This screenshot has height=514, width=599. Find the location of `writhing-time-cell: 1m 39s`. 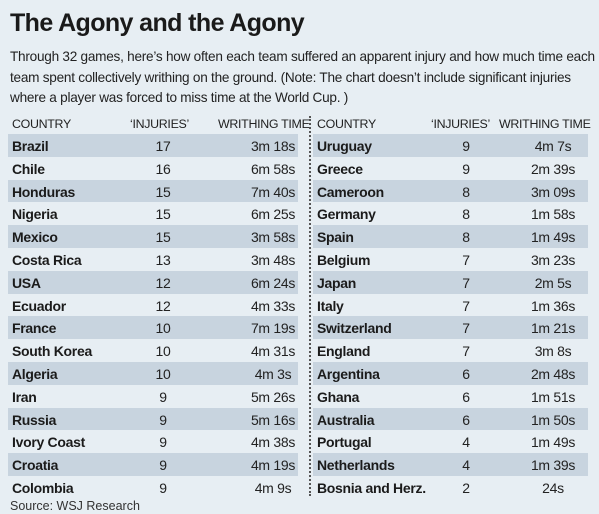

writhing-time-cell: 1m 39s is located at coordinates (553, 465).